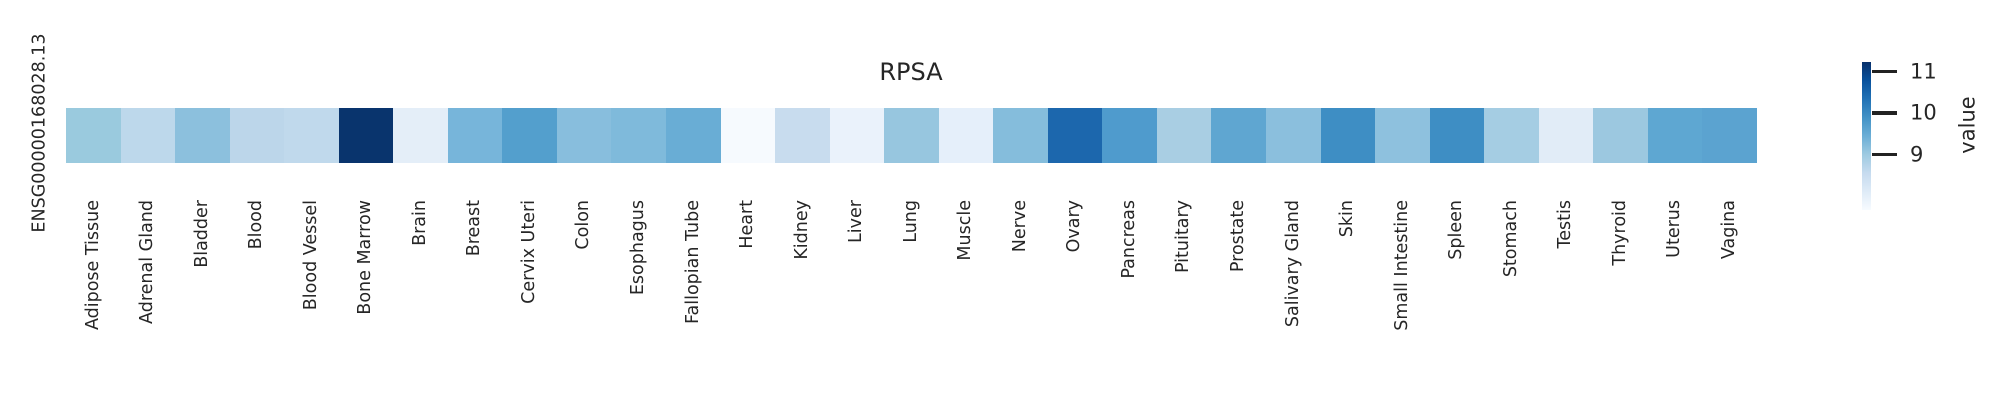 The height and width of the screenshot is (404, 2009). I want to click on x-tick-label-col: Blood Vessel, so click(311, 300).